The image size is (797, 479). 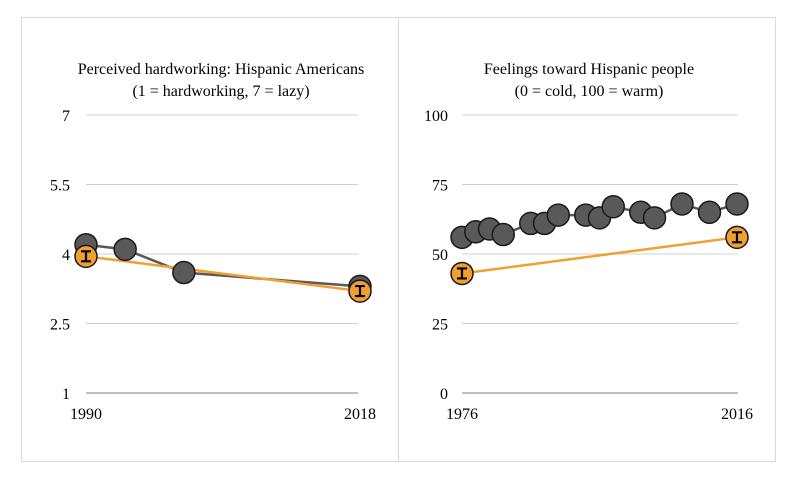 I want to click on y-tick-label: 2.5, so click(x=60, y=325).